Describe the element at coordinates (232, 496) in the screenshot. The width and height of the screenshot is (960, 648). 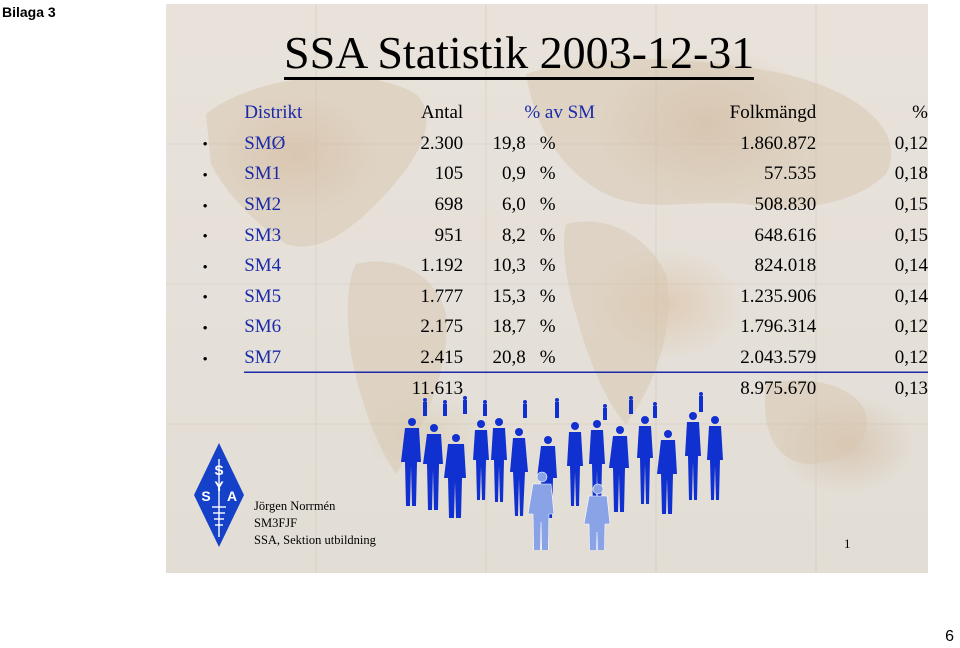
I see `logo-letter: A` at that location.